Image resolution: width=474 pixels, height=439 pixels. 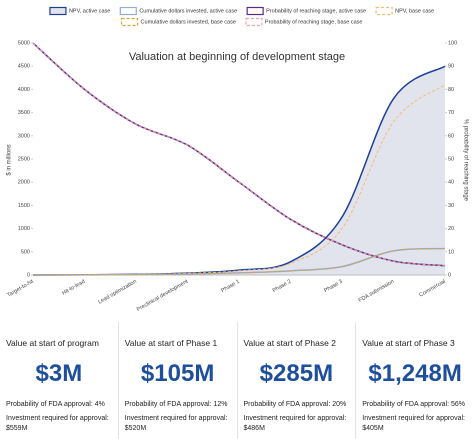 I want to click on legend-item: Cumulative dollars invested, active case, so click(x=178, y=11).